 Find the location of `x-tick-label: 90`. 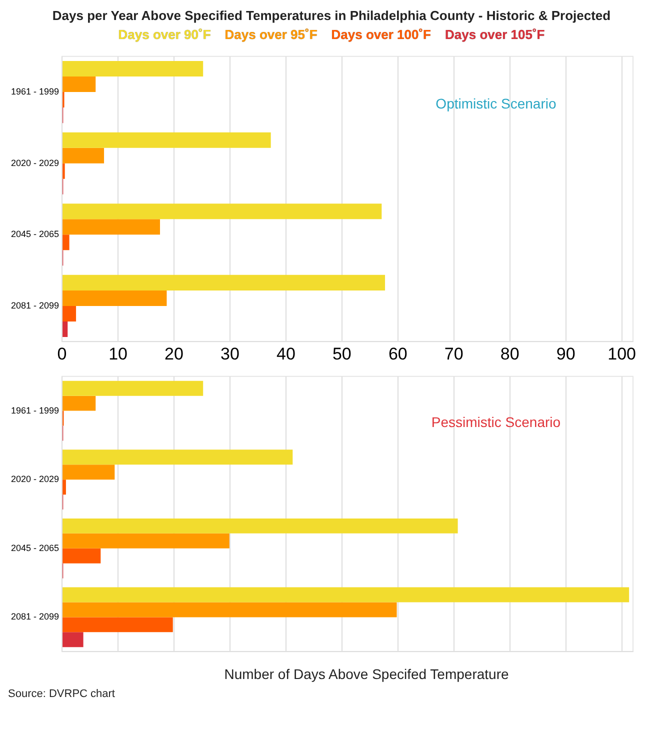

x-tick-label: 90 is located at coordinates (566, 354).